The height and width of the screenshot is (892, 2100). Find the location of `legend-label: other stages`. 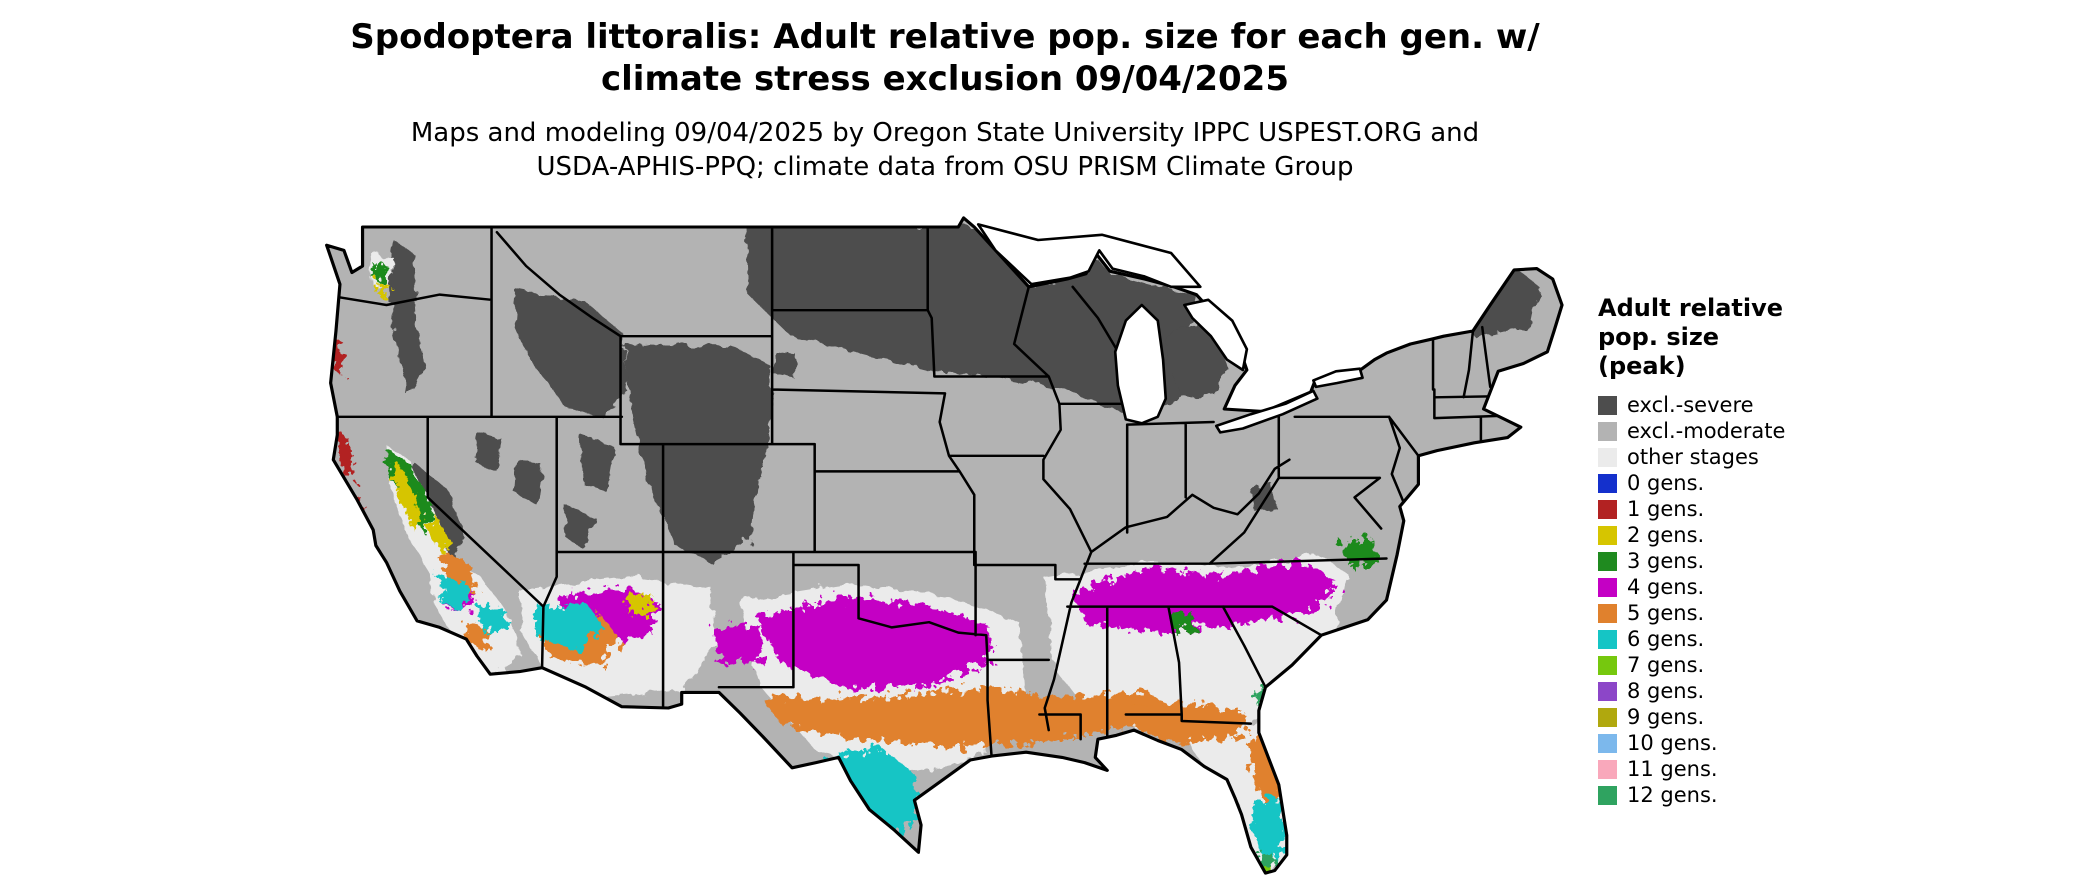

legend-label: other stages is located at coordinates (1693, 457).